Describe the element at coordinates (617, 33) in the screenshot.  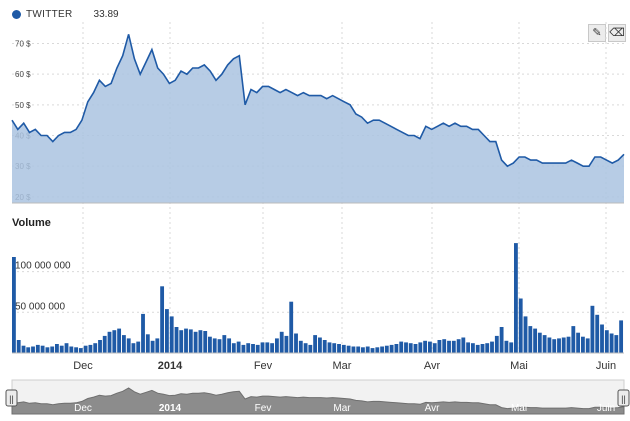
I see `eraser-icon: ⌫` at that location.